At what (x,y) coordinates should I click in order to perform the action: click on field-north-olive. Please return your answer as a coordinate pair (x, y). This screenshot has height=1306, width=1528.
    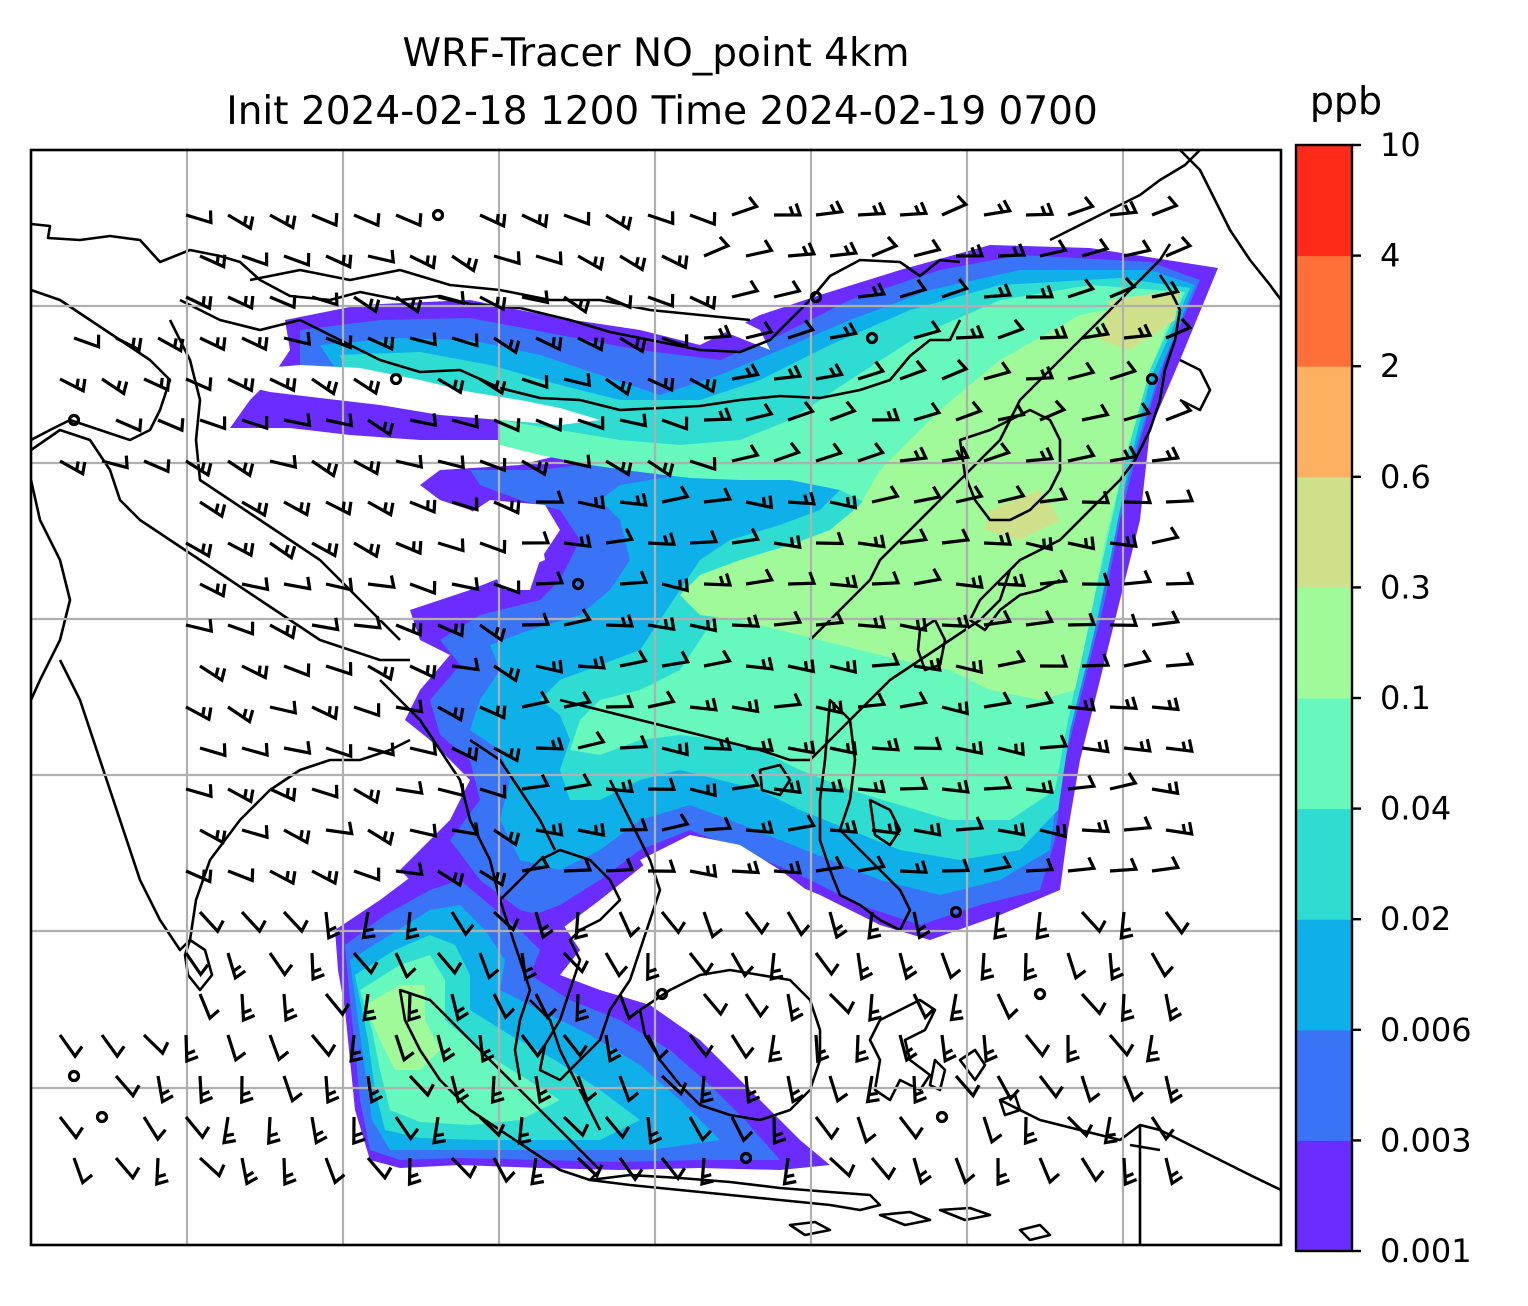
    Looking at the image, I should click on (1082, 415).